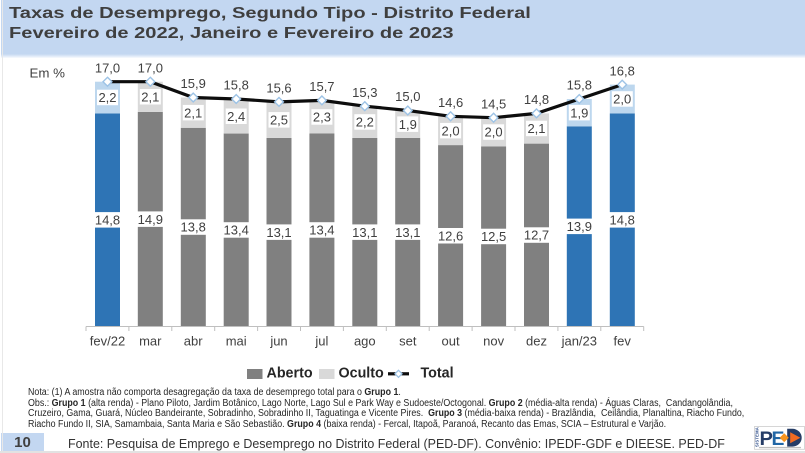 The width and height of the screenshot is (805, 453). I want to click on svg-text: Oculto, so click(362, 374).